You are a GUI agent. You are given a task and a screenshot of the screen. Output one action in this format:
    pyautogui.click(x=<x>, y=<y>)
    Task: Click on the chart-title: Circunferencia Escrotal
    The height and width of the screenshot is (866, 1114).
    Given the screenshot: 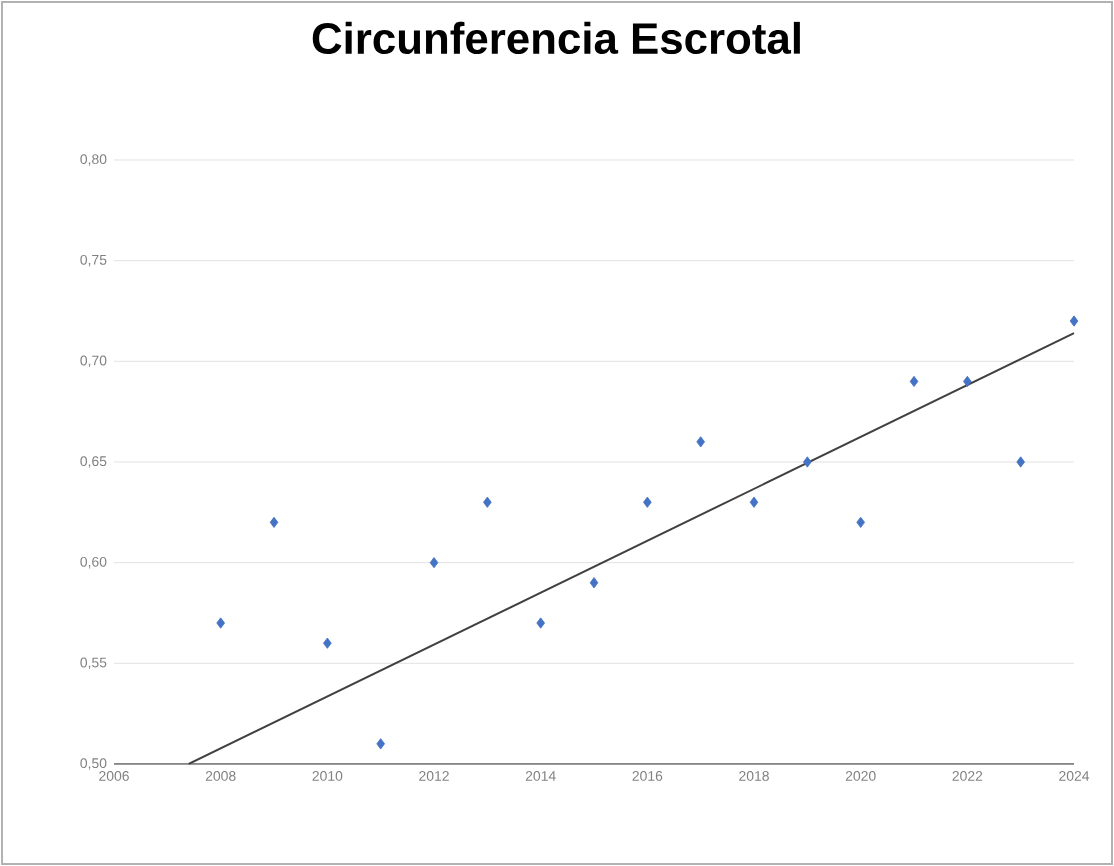 What is the action you would take?
    pyautogui.click(x=556, y=38)
    